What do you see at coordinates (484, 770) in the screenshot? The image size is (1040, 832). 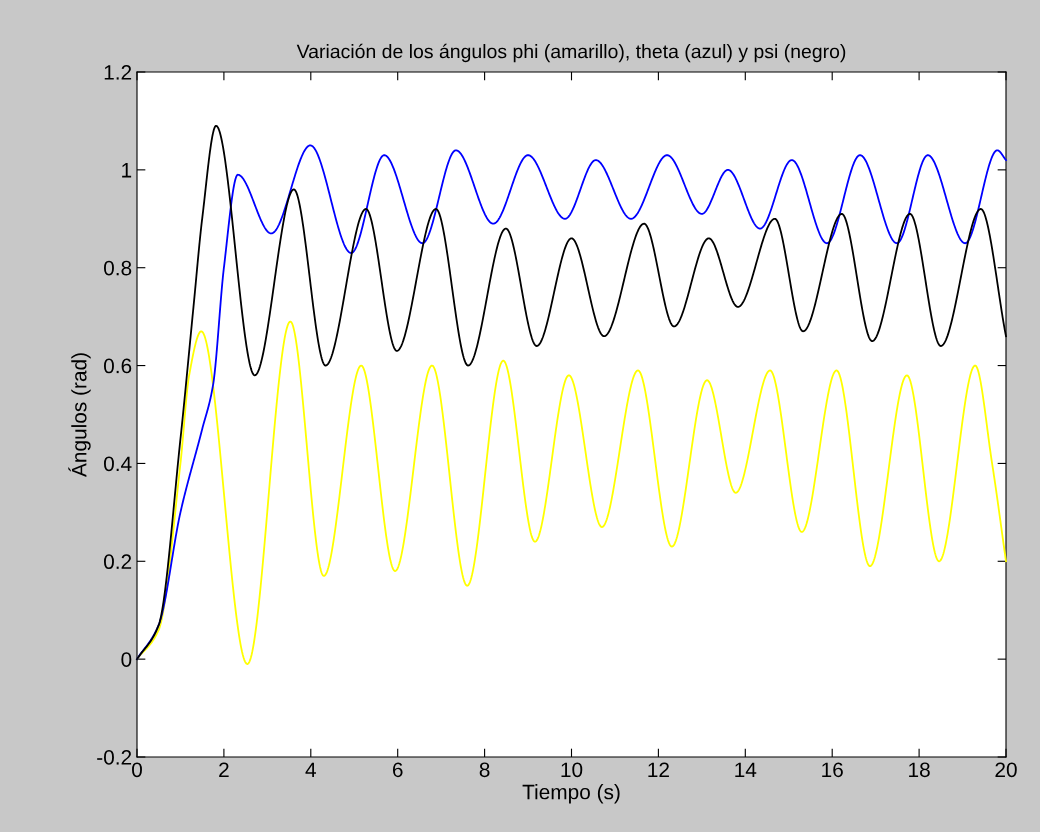 I see `x-tick-label: 8` at bounding box center [484, 770].